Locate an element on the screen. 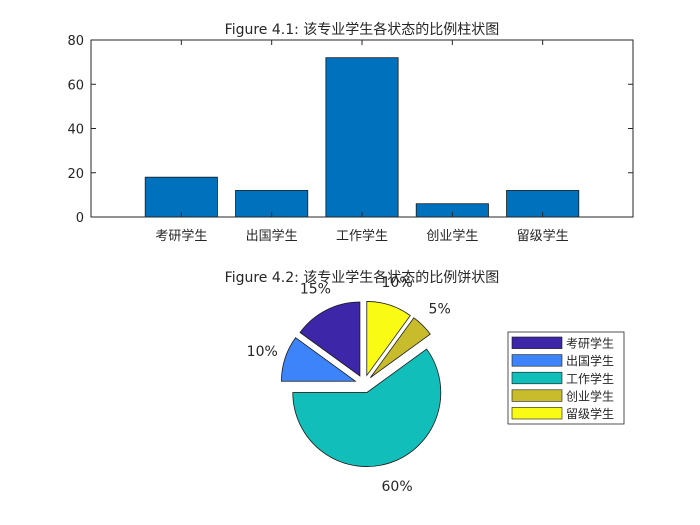 The height and width of the screenshot is (525, 700). legend-label: 创业学生 is located at coordinates (590, 395).